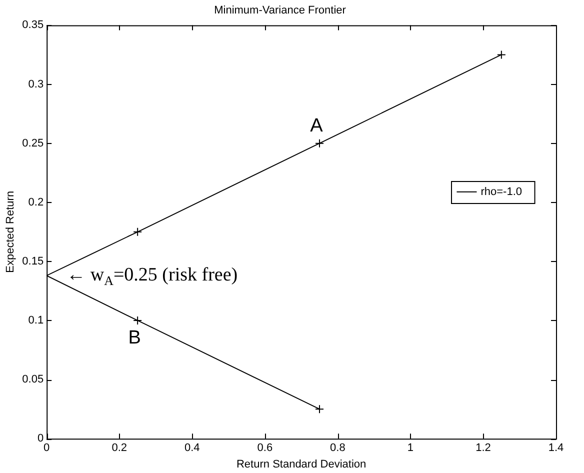 This screenshot has width=584, height=473. I want to click on x-tick-label: 1.4, so click(556, 448).